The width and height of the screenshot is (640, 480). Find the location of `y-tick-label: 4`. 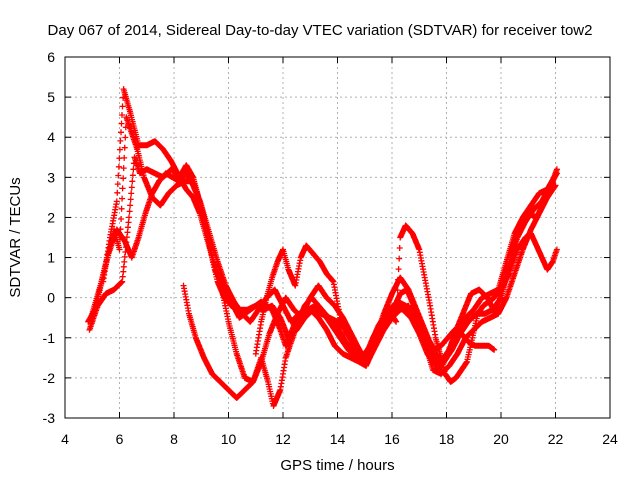

y-tick-label: 4 is located at coordinates (51, 137).